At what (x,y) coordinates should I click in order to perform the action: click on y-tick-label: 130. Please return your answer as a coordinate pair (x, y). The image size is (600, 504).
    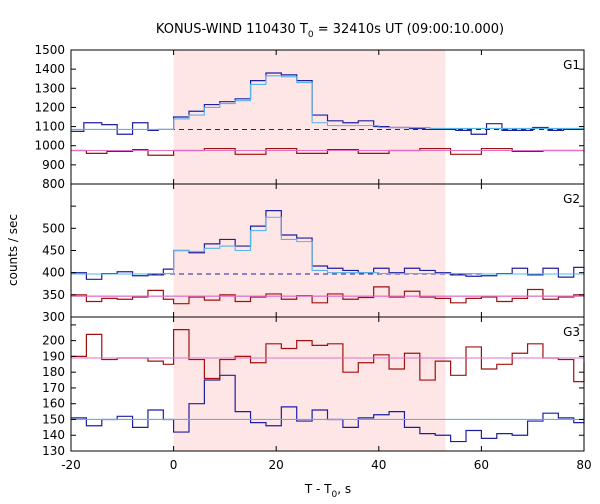
    Looking at the image, I should click on (53, 451).